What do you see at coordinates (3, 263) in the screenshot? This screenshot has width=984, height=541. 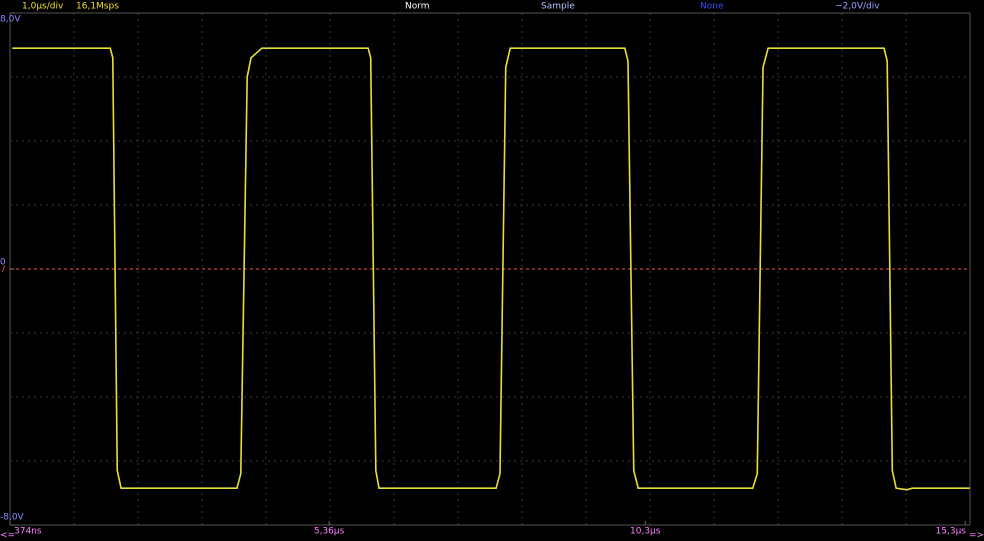 I see `y-tick-label: 0` at bounding box center [3, 263].